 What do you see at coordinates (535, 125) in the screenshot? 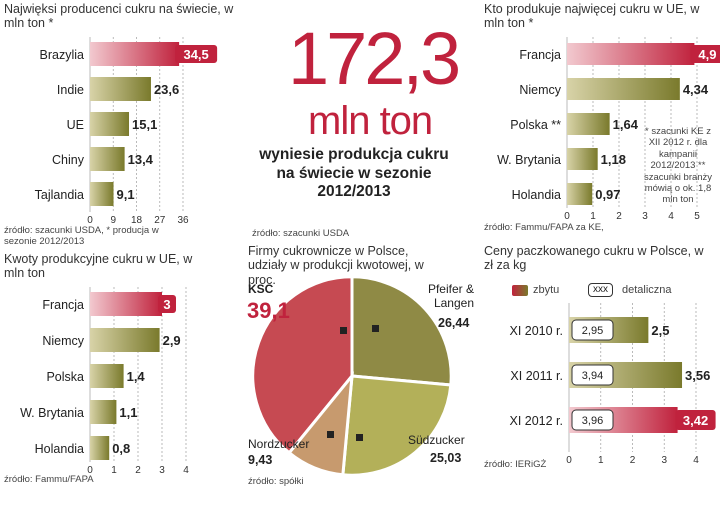
I see `ue-category-label: Polska **` at bounding box center [535, 125].